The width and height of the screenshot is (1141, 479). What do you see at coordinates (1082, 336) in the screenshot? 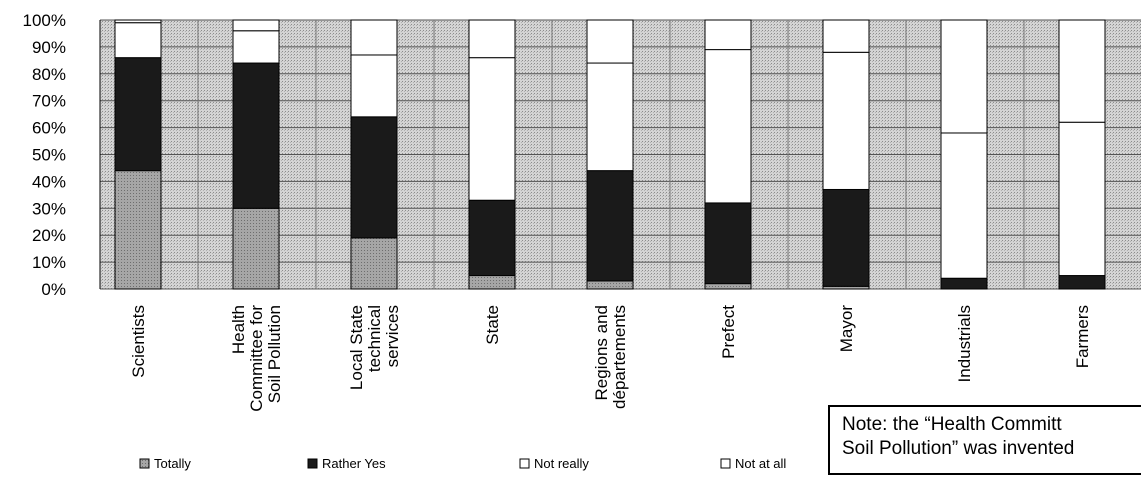
I see `x-tick-label: Farmers` at bounding box center [1082, 336].